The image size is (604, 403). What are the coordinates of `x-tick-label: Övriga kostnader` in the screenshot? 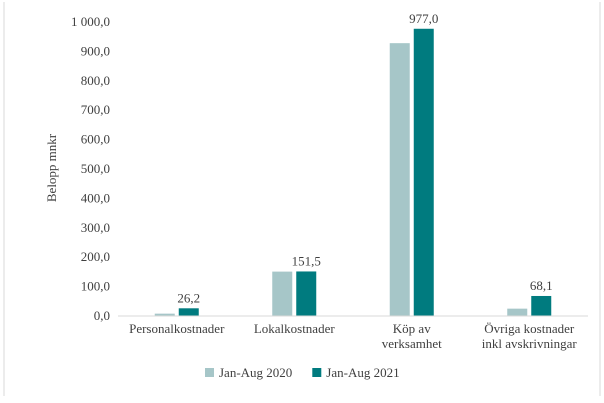 It's located at (529, 328).